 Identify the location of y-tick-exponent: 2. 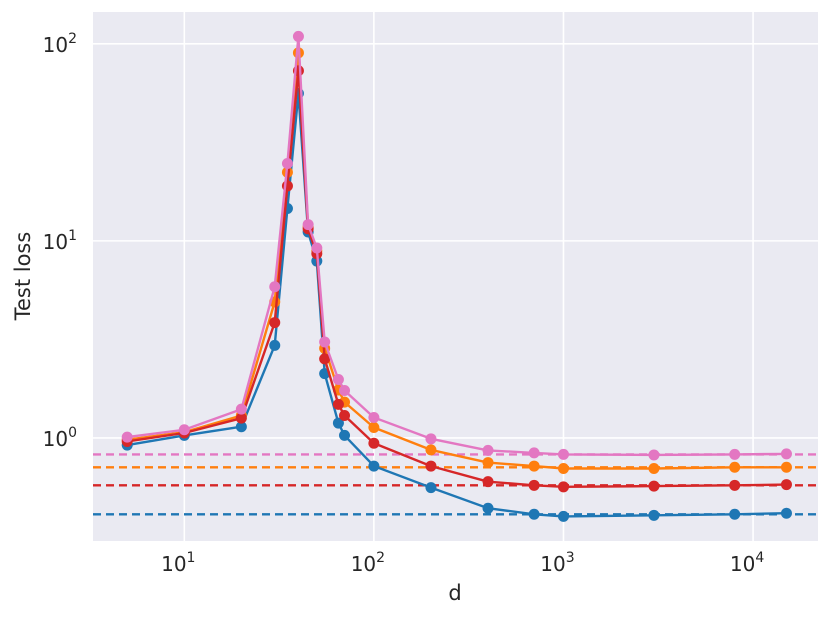
(72, 39).